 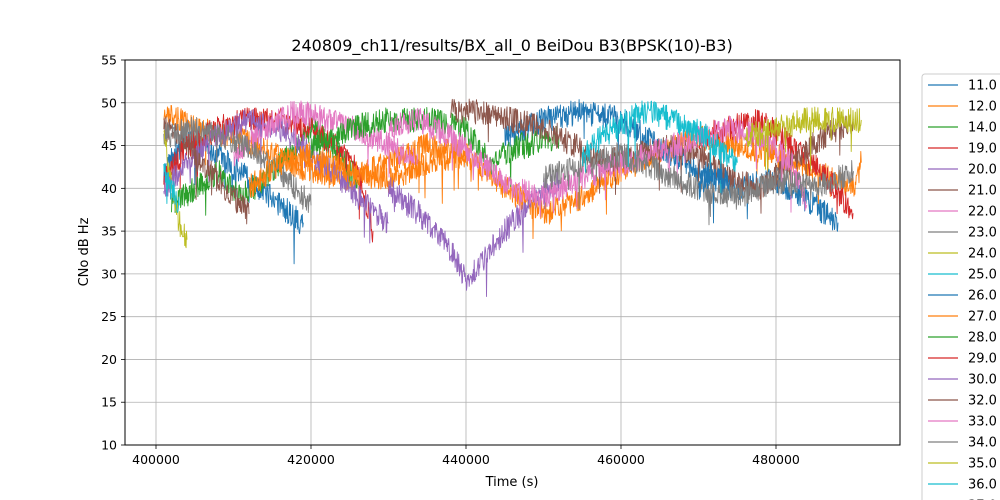 What do you see at coordinates (982, 212) in the screenshot?
I see `legend-label: 22.0` at bounding box center [982, 212].